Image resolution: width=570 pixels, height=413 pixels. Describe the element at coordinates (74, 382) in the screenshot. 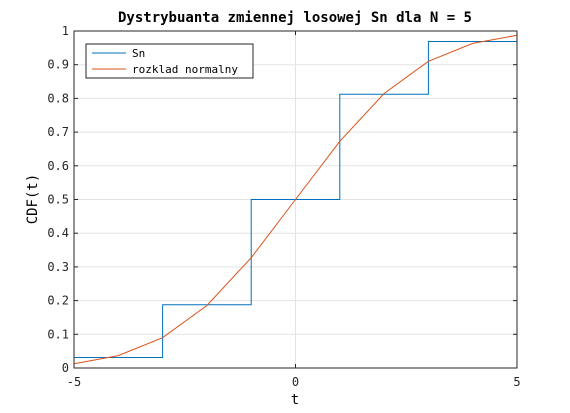

I see `x-tick-label: -5` at that location.